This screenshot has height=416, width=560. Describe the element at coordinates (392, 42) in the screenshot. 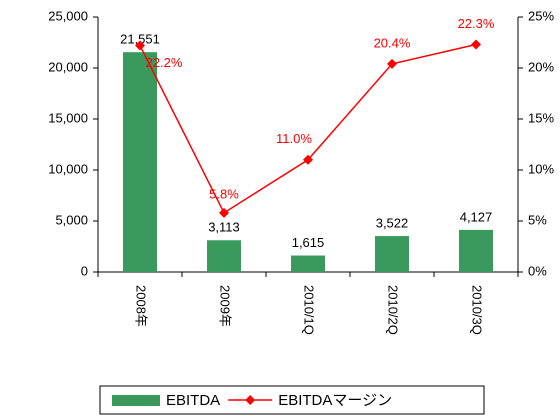

I see `line-label: 20.4%` at that location.